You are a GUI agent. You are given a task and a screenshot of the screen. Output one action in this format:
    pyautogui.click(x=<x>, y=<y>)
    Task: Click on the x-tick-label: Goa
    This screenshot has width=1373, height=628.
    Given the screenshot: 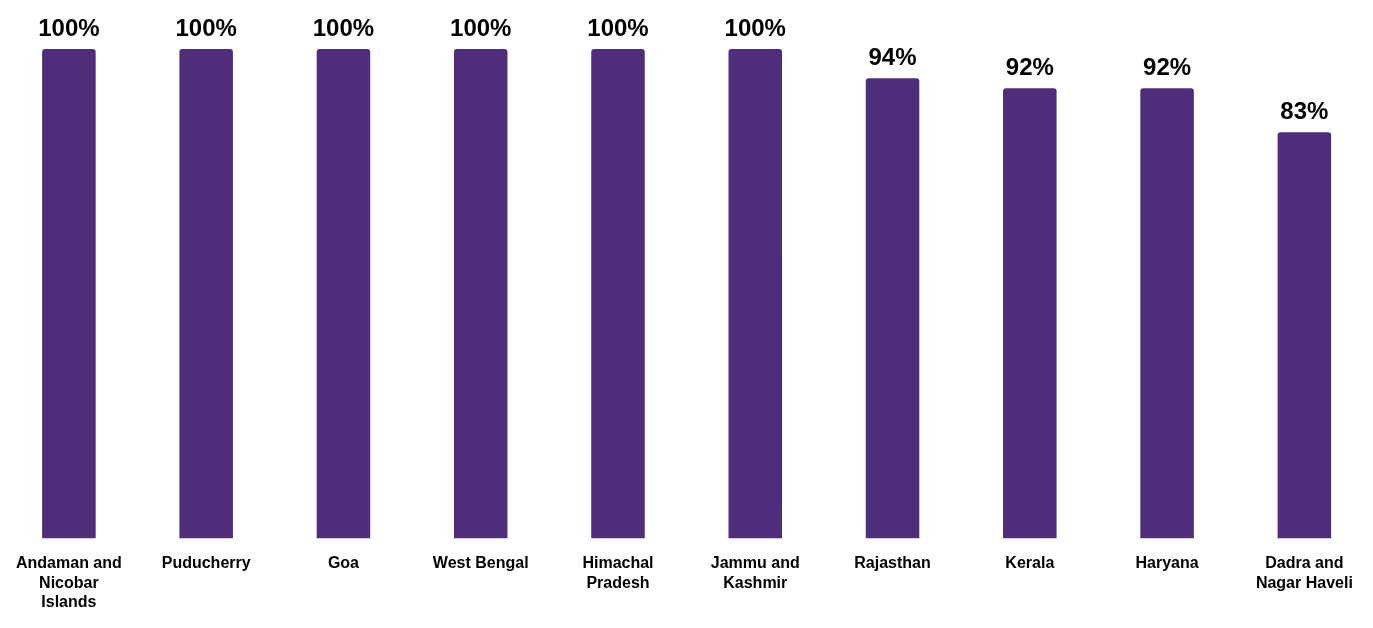 What is the action you would take?
    pyautogui.click(x=343, y=563)
    